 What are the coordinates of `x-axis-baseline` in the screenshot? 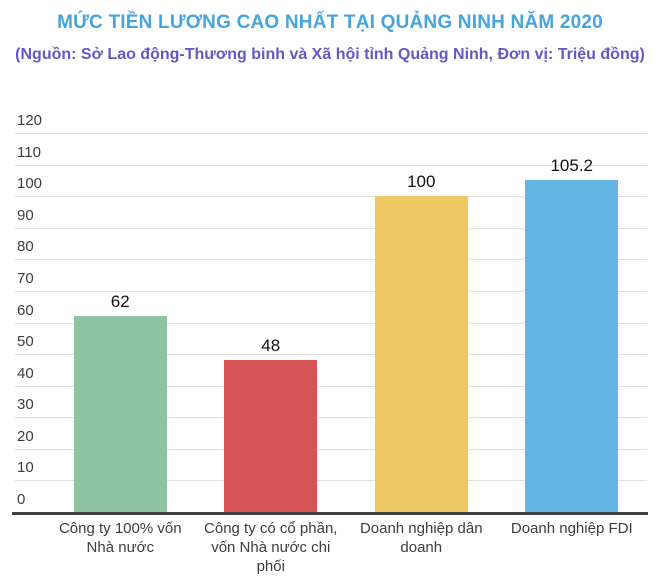 It's located at (330, 513).